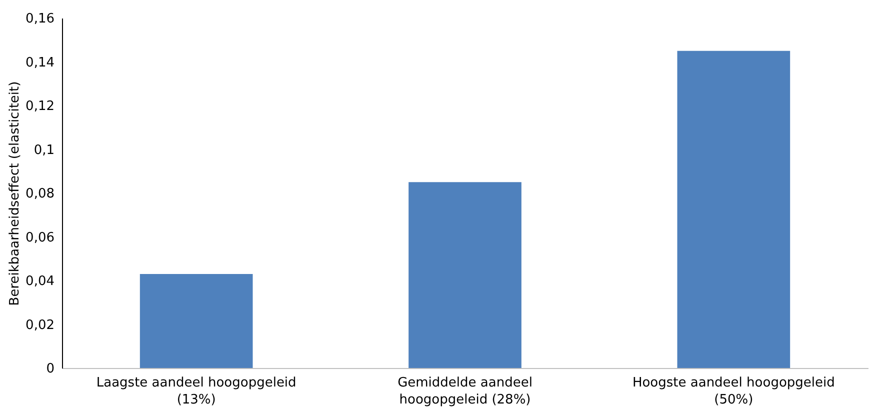 The width and height of the screenshot is (870, 410). Describe the element at coordinates (44, 150) in the screenshot. I see `y-tick-label: 0,1` at that location.